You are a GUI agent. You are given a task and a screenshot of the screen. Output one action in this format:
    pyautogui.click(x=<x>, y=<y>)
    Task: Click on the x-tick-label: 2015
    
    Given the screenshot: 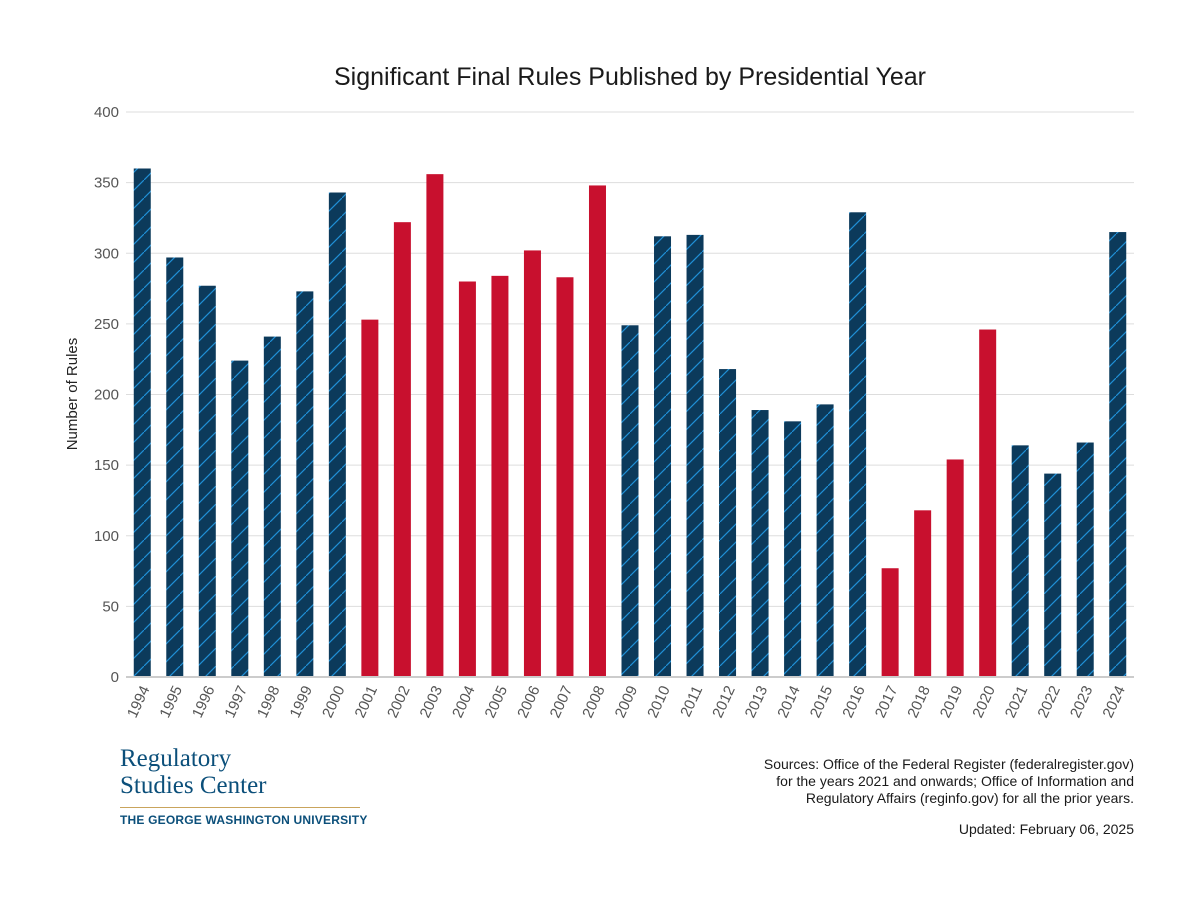 What is the action you would take?
    pyautogui.click(x=822, y=701)
    